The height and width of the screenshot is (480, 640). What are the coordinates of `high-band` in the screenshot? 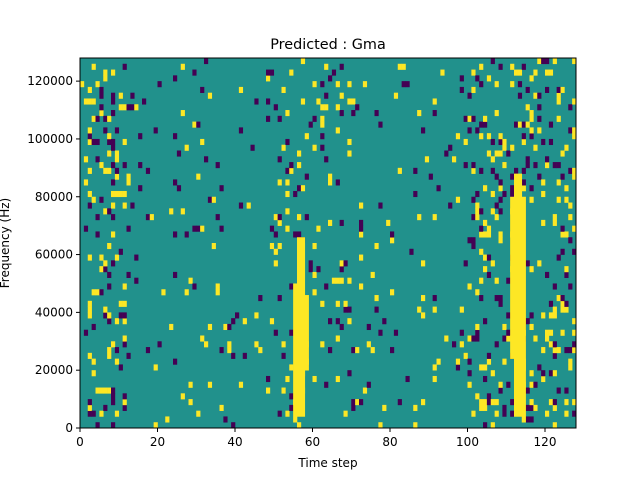 It's located at (306, 333).